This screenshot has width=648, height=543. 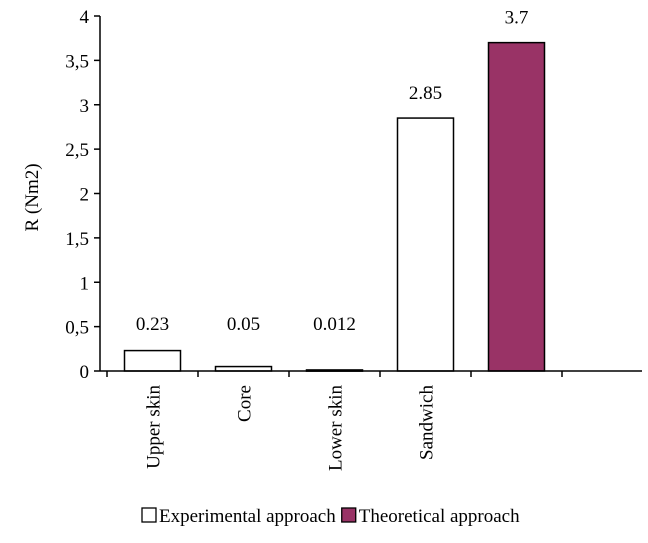 What do you see at coordinates (154, 427) in the screenshot?
I see `x-category-label: Upper skin` at bounding box center [154, 427].